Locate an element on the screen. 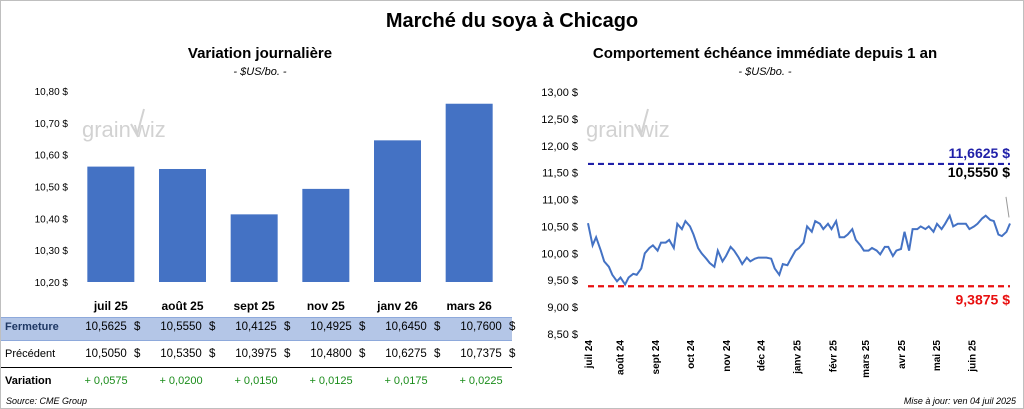 The width and height of the screenshot is (1024, 409). last-value-leader-line is located at coordinates (1007, 207).